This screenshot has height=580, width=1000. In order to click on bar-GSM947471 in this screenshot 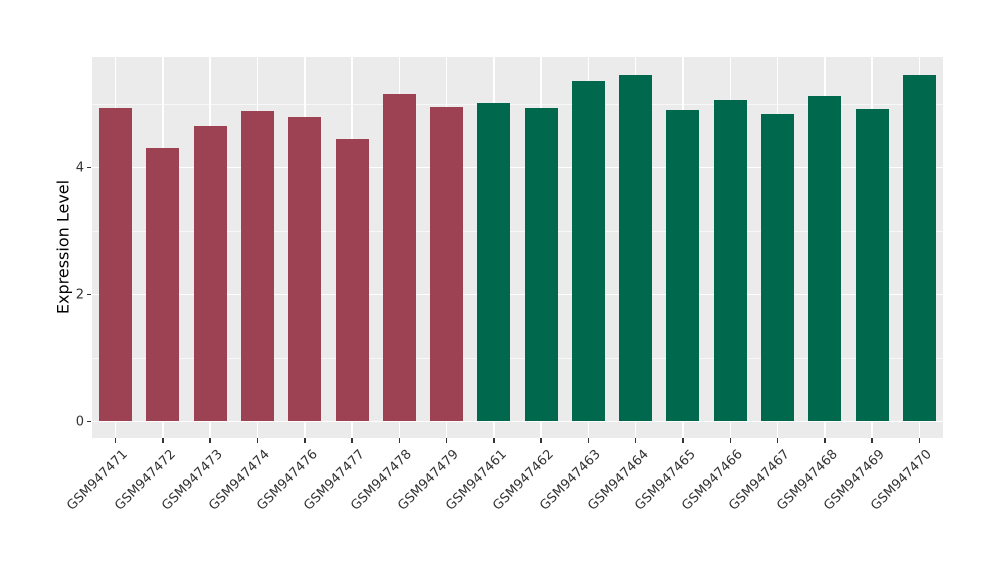, I will do `click(116, 265)`.